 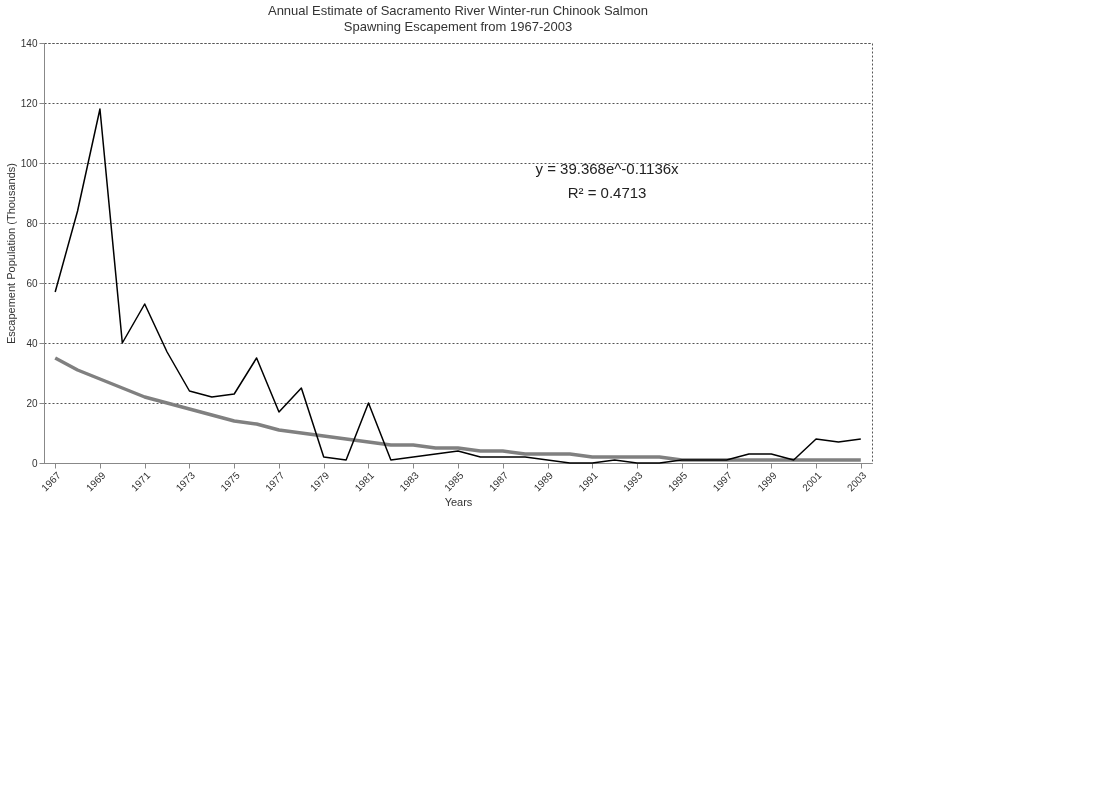 What do you see at coordinates (458, 502) in the screenshot?
I see `x-axis-title: Years` at bounding box center [458, 502].